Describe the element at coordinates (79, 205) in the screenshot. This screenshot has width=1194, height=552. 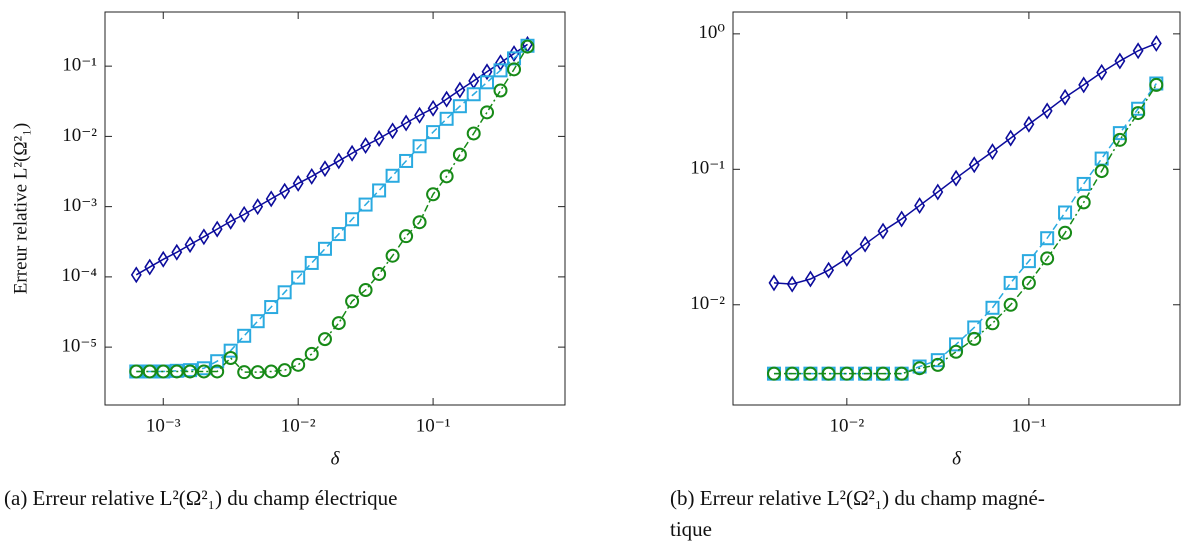
I see `y-tick-label: 10⁻³` at that location.